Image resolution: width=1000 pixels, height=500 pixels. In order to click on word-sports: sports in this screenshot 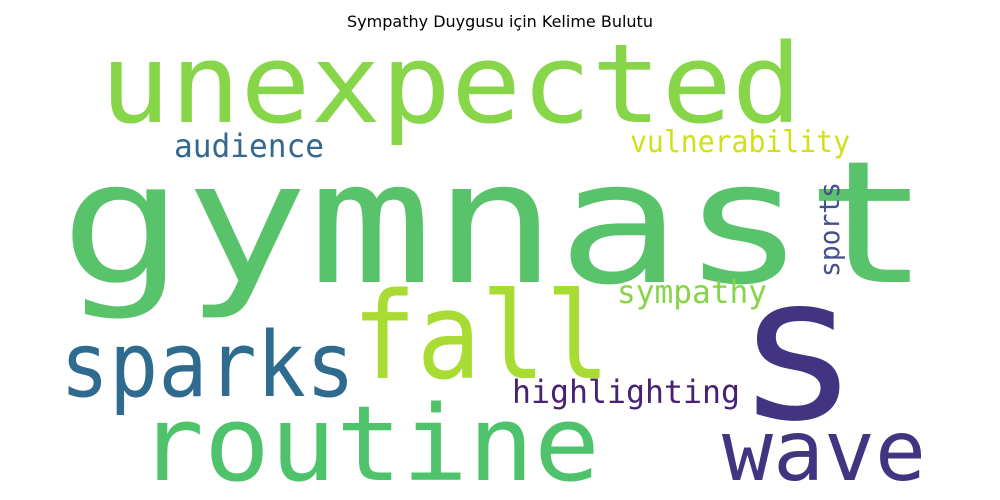, I will do `click(829, 229)`.